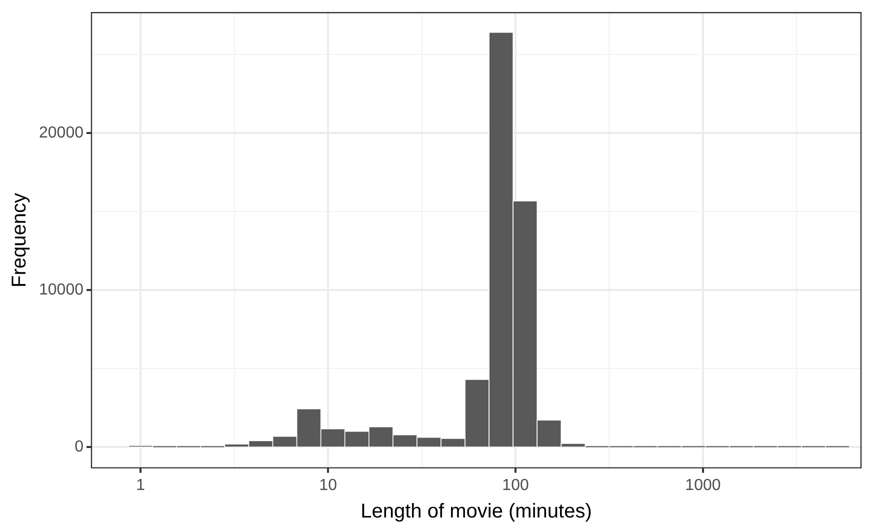 Image resolution: width=877 pixels, height=530 pixels. What do you see at coordinates (79, 447) in the screenshot?
I see `y-tick-label: 0` at bounding box center [79, 447].